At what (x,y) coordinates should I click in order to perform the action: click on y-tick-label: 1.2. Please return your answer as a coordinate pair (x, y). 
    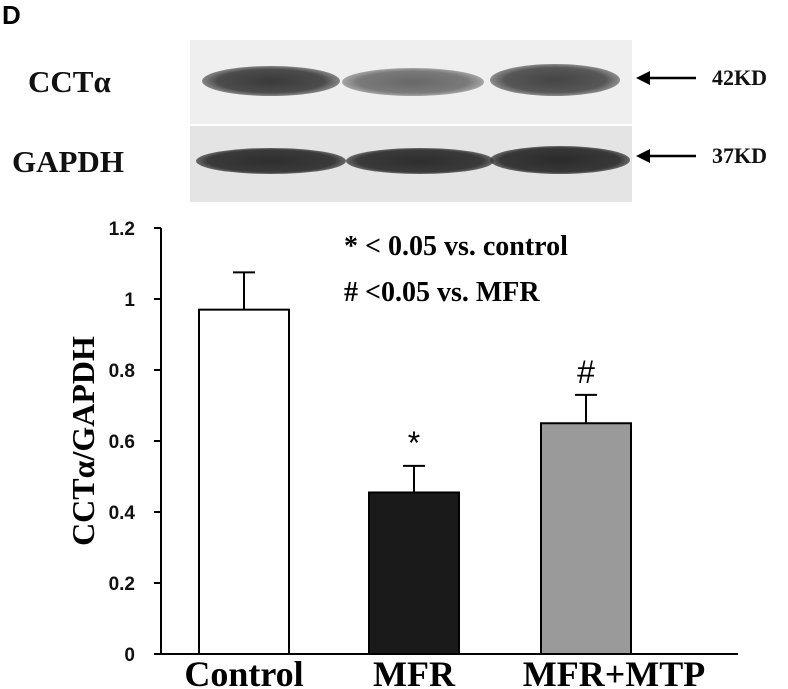
    Looking at the image, I should click on (122, 229).